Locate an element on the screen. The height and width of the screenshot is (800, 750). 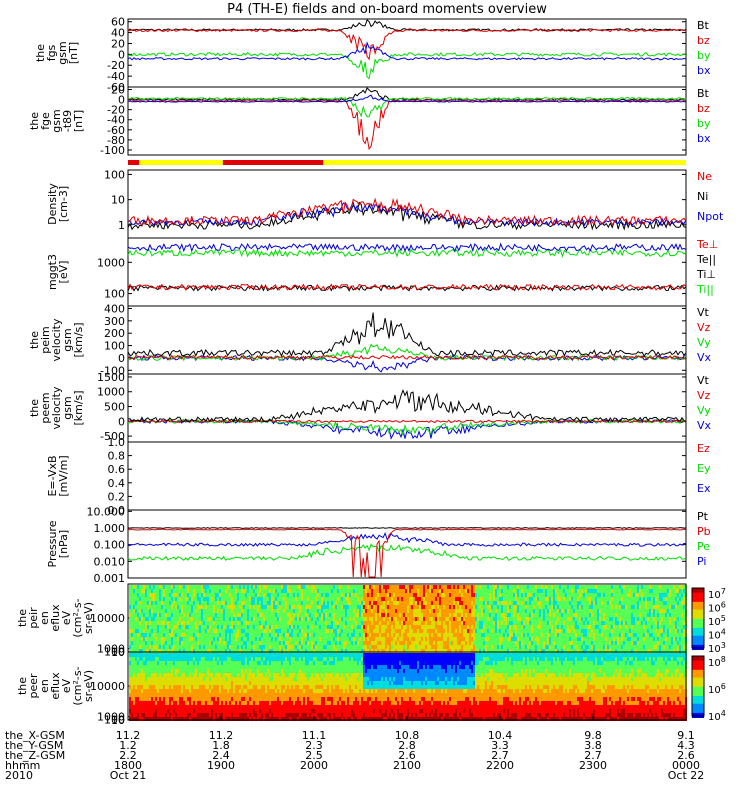
panel-mode_bar is located at coordinates (407, 162).